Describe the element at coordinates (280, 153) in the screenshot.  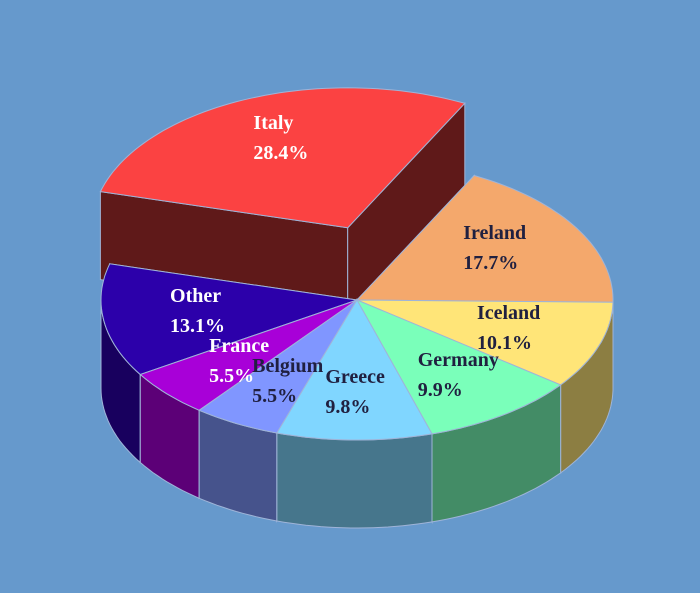
I see `slice-value-label: 28.4%` at that location.